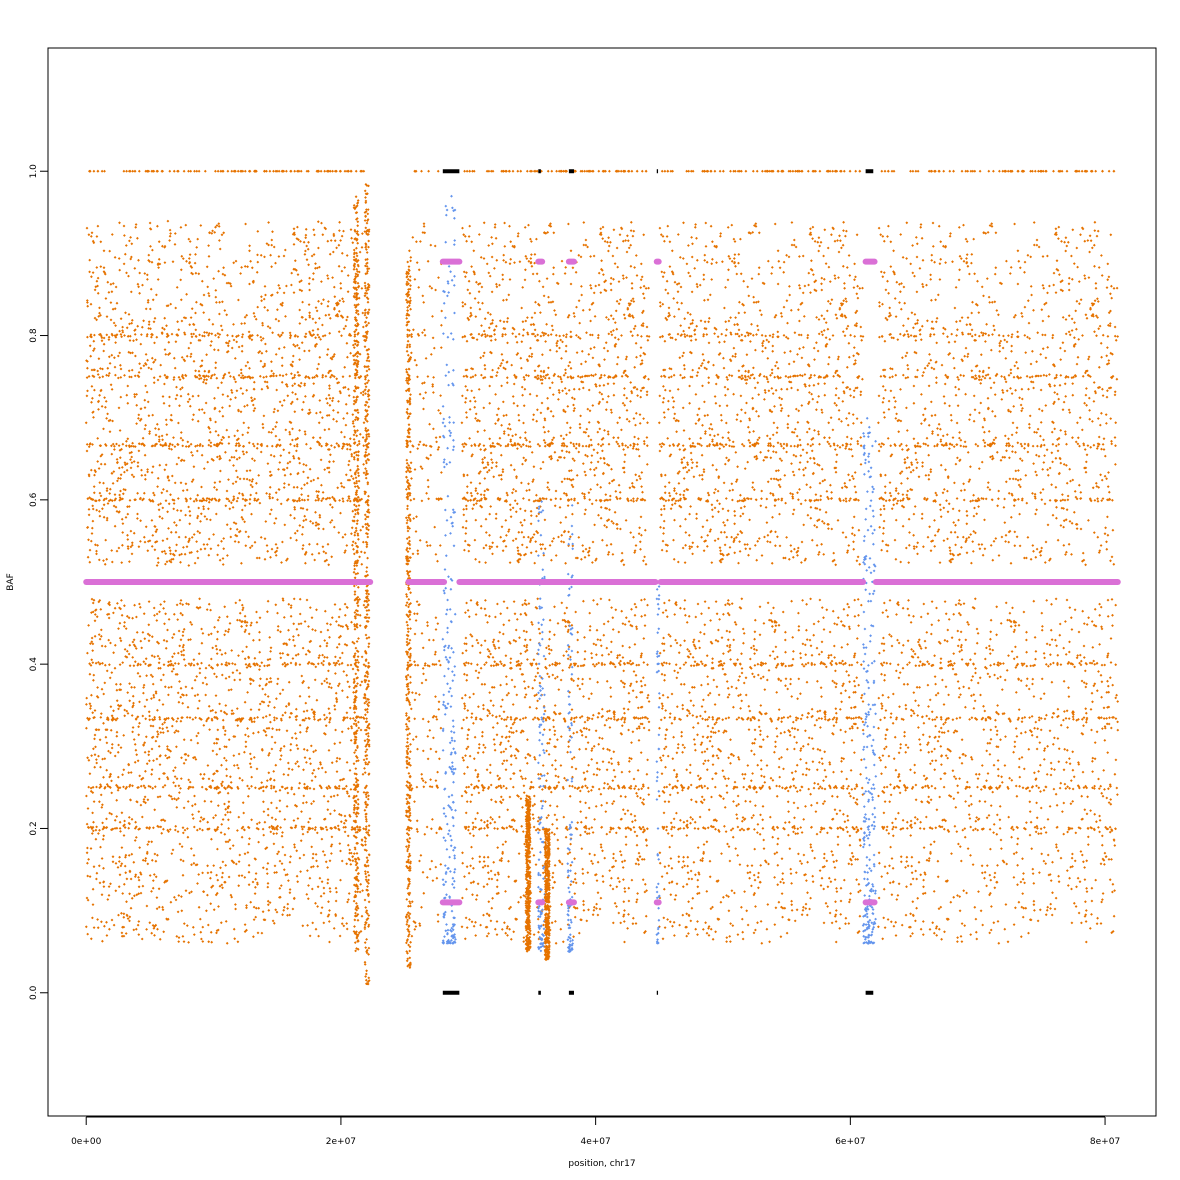 Image resolution: width=1180 pixels, height=1180 pixels. I want to click on x-tick-label: 0e+00, so click(86, 1142).